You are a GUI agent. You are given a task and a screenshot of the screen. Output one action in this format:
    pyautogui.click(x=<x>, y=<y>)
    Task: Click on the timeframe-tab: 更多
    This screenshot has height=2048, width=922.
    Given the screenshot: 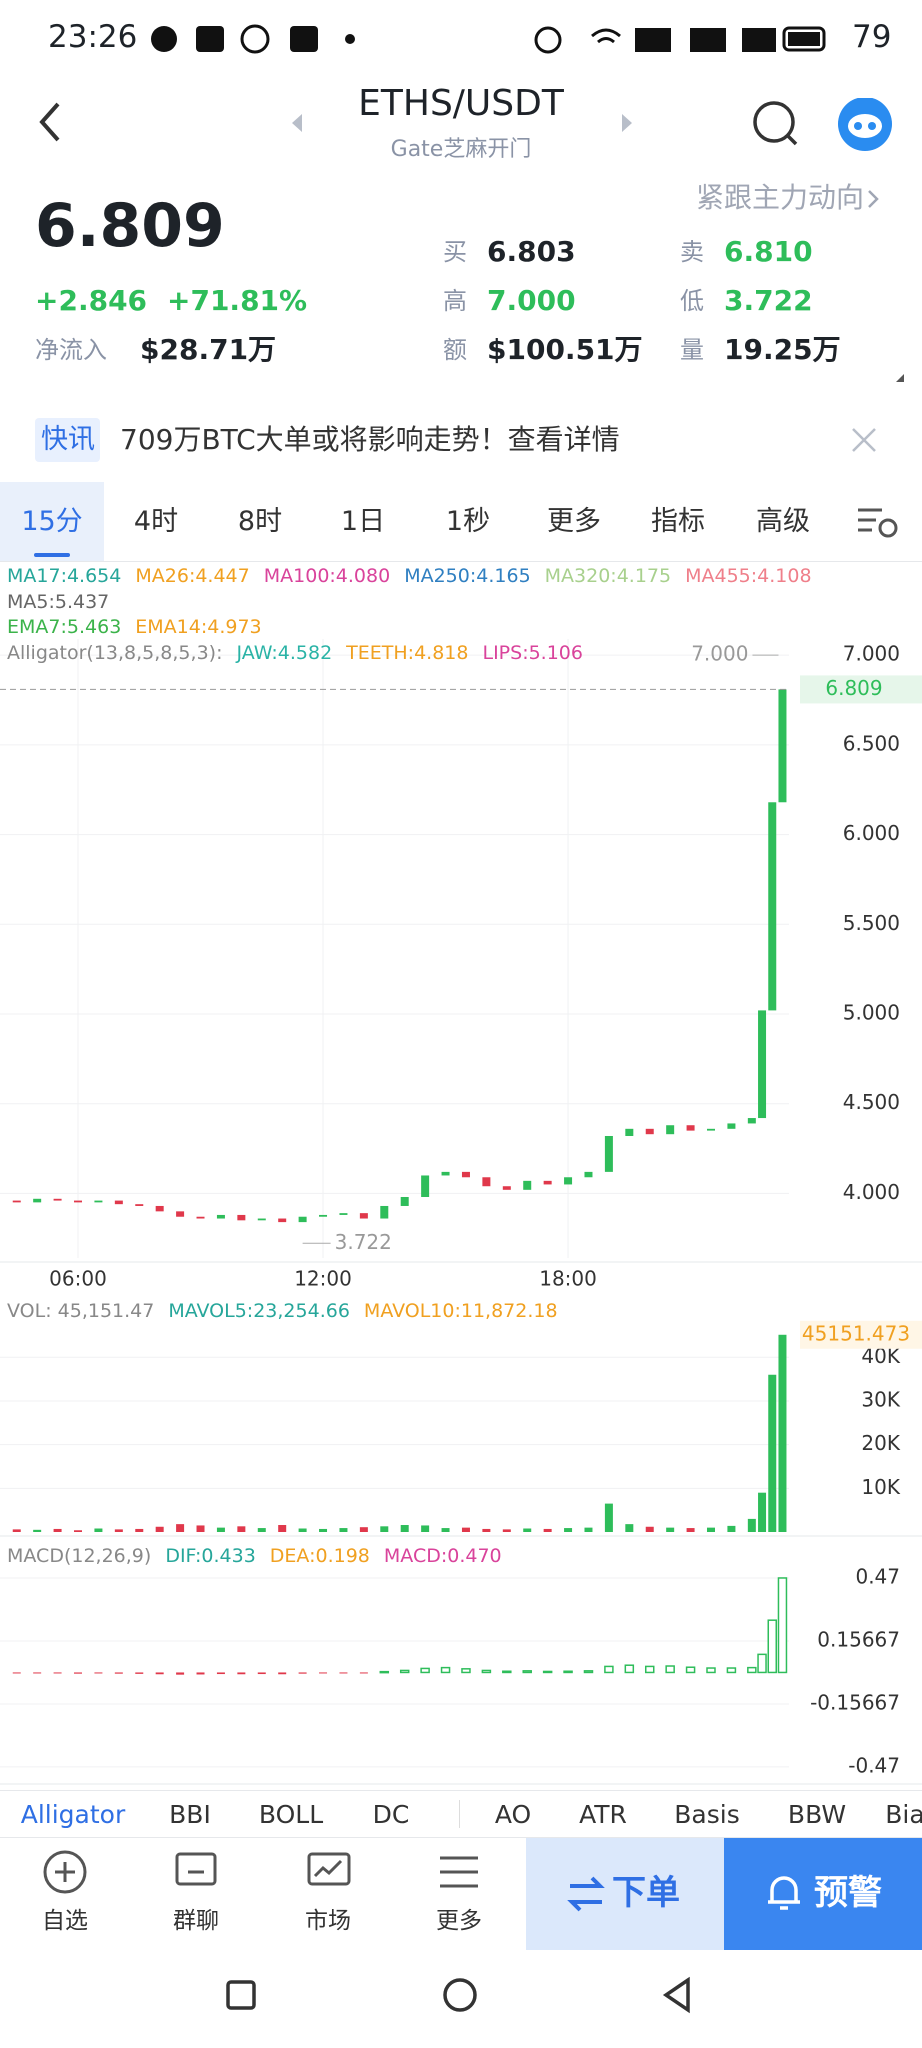 What is the action you would take?
    pyautogui.click(x=574, y=521)
    